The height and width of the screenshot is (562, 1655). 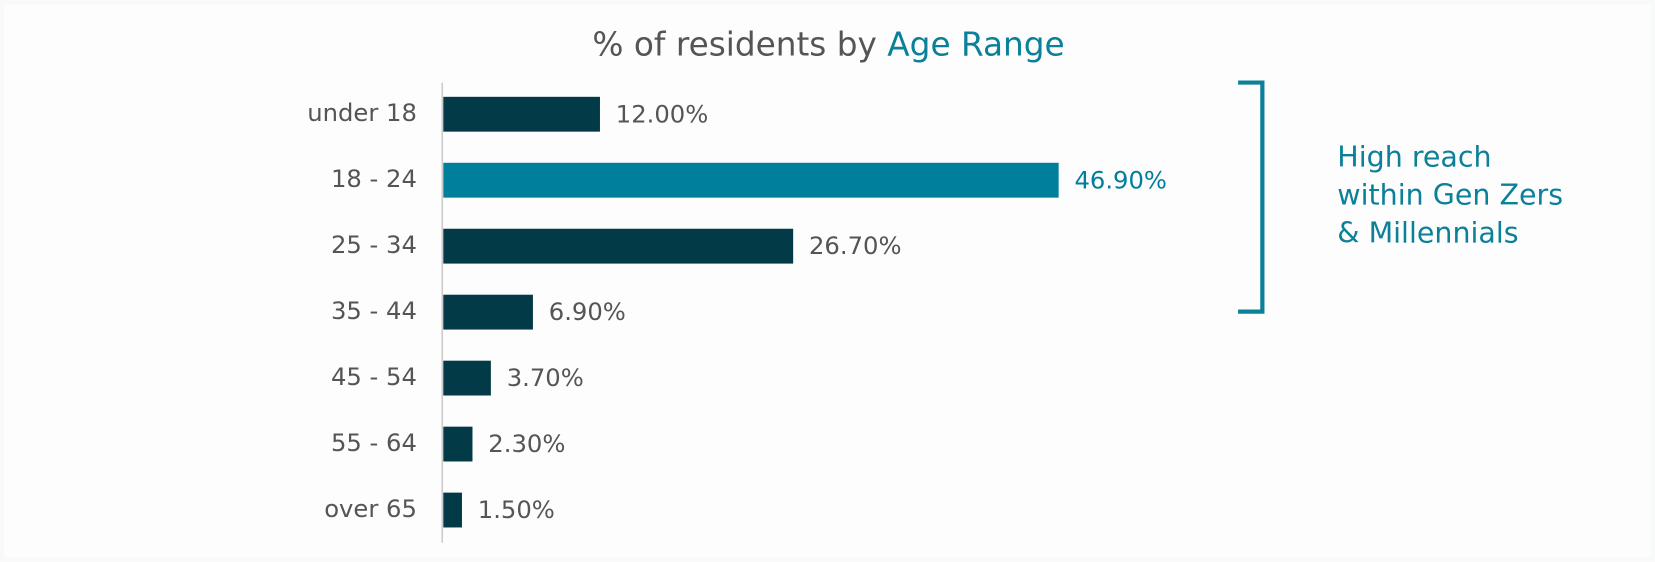 I want to click on annotation: & Millennials, so click(x=1427, y=233).